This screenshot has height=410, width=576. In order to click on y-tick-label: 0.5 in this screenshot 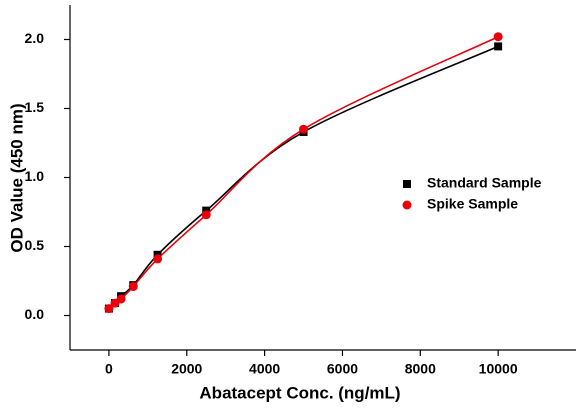, I will do `click(35, 245)`.